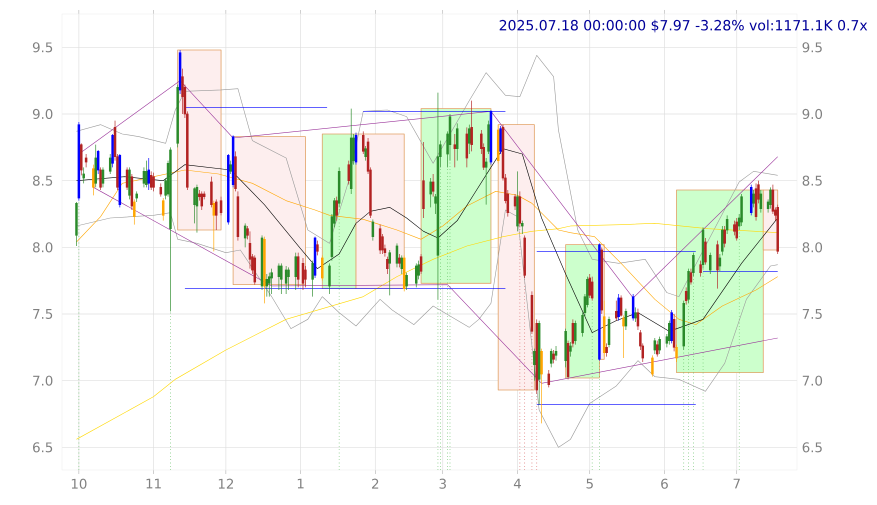 The width and height of the screenshot is (877, 505). What do you see at coordinates (42, 381) in the screenshot?
I see `y-tick-label: 7.0` at bounding box center [42, 381].